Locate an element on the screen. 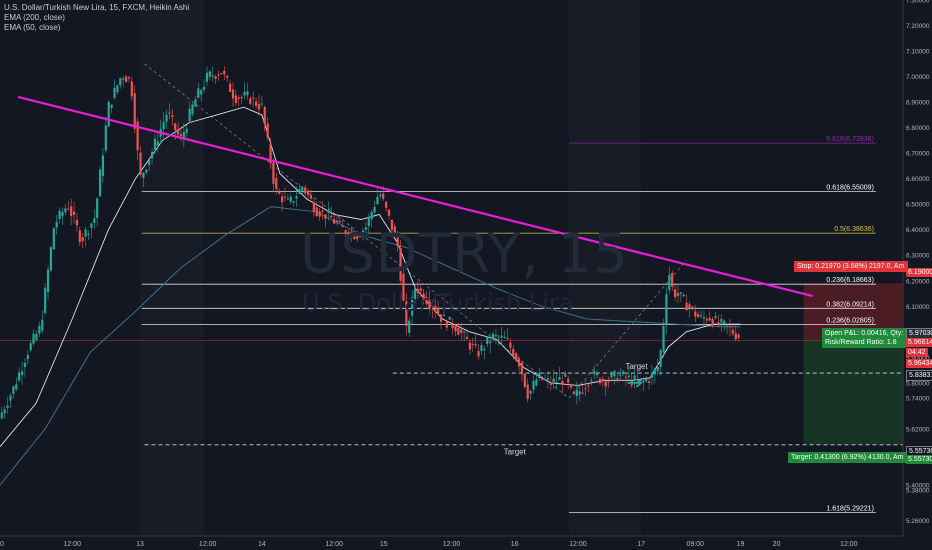 This screenshot has height=550, width=932. fib-level-label: 0.236(6.18663) is located at coordinates (849, 280).